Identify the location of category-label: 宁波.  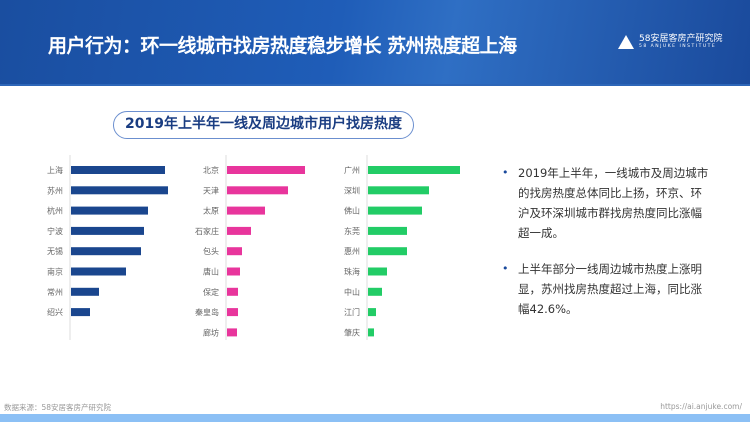
(55, 231).